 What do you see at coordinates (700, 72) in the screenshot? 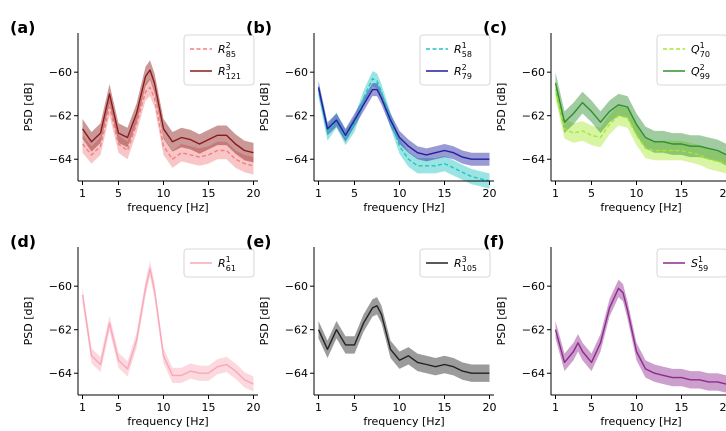
I see `legend-label: Q2 99` at bounding box center [700, 72].